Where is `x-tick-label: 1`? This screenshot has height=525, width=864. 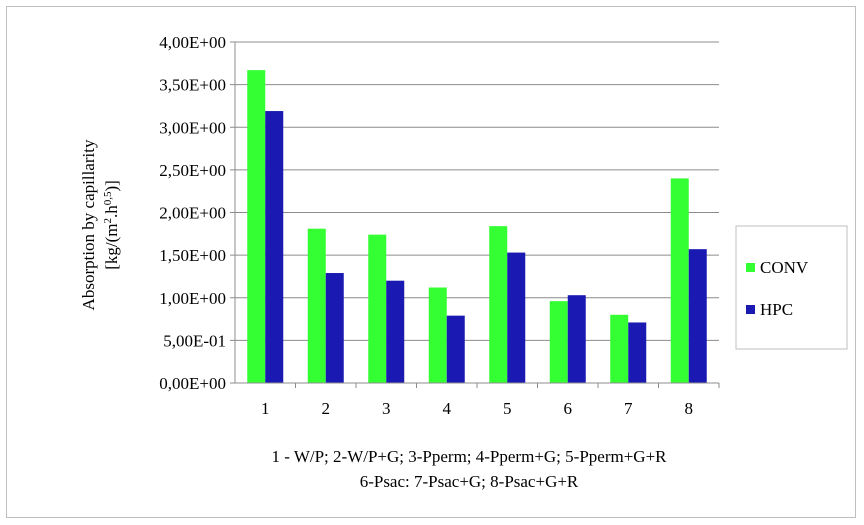
x-tick-label: 1 is located at coordinates (265, 408).